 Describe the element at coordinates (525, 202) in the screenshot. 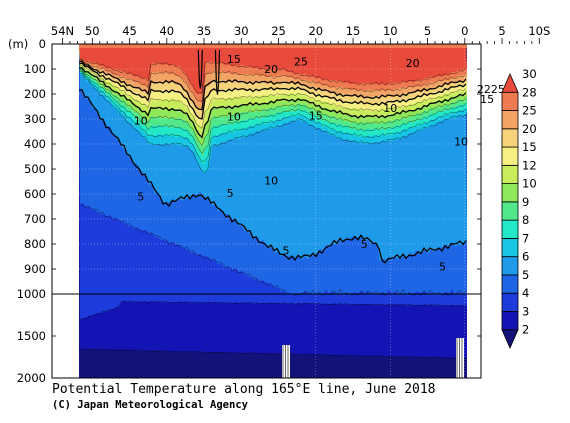

I see `colorbar-label: 9` at that location.